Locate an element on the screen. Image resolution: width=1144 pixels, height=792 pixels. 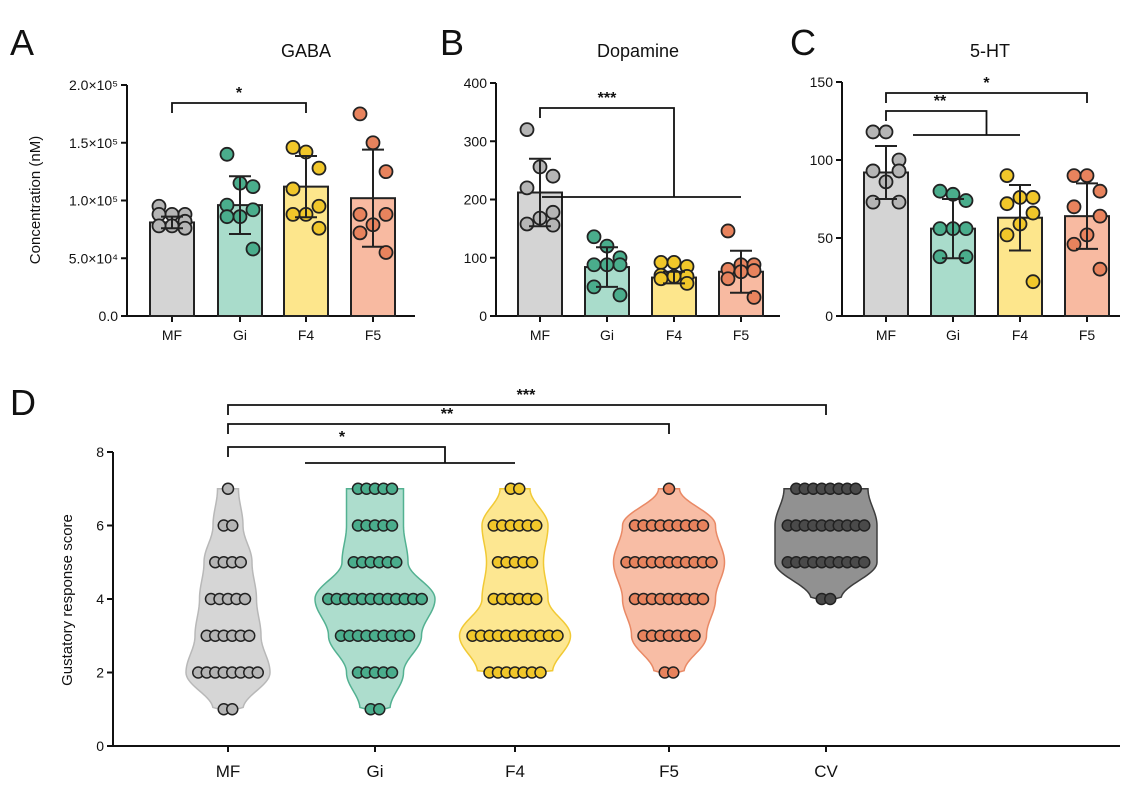
panel-title: 5-HT is located at coordinates (990, 51).